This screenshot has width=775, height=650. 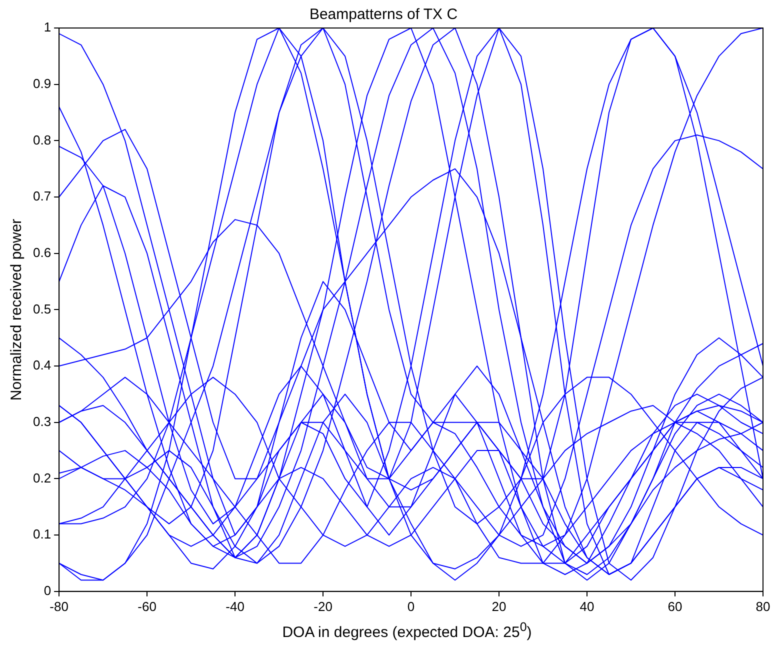 What do you see at coordinates (411, 606) in the screenshot?
I see `x-tick-label: 0` at bounding box center [411, 606].